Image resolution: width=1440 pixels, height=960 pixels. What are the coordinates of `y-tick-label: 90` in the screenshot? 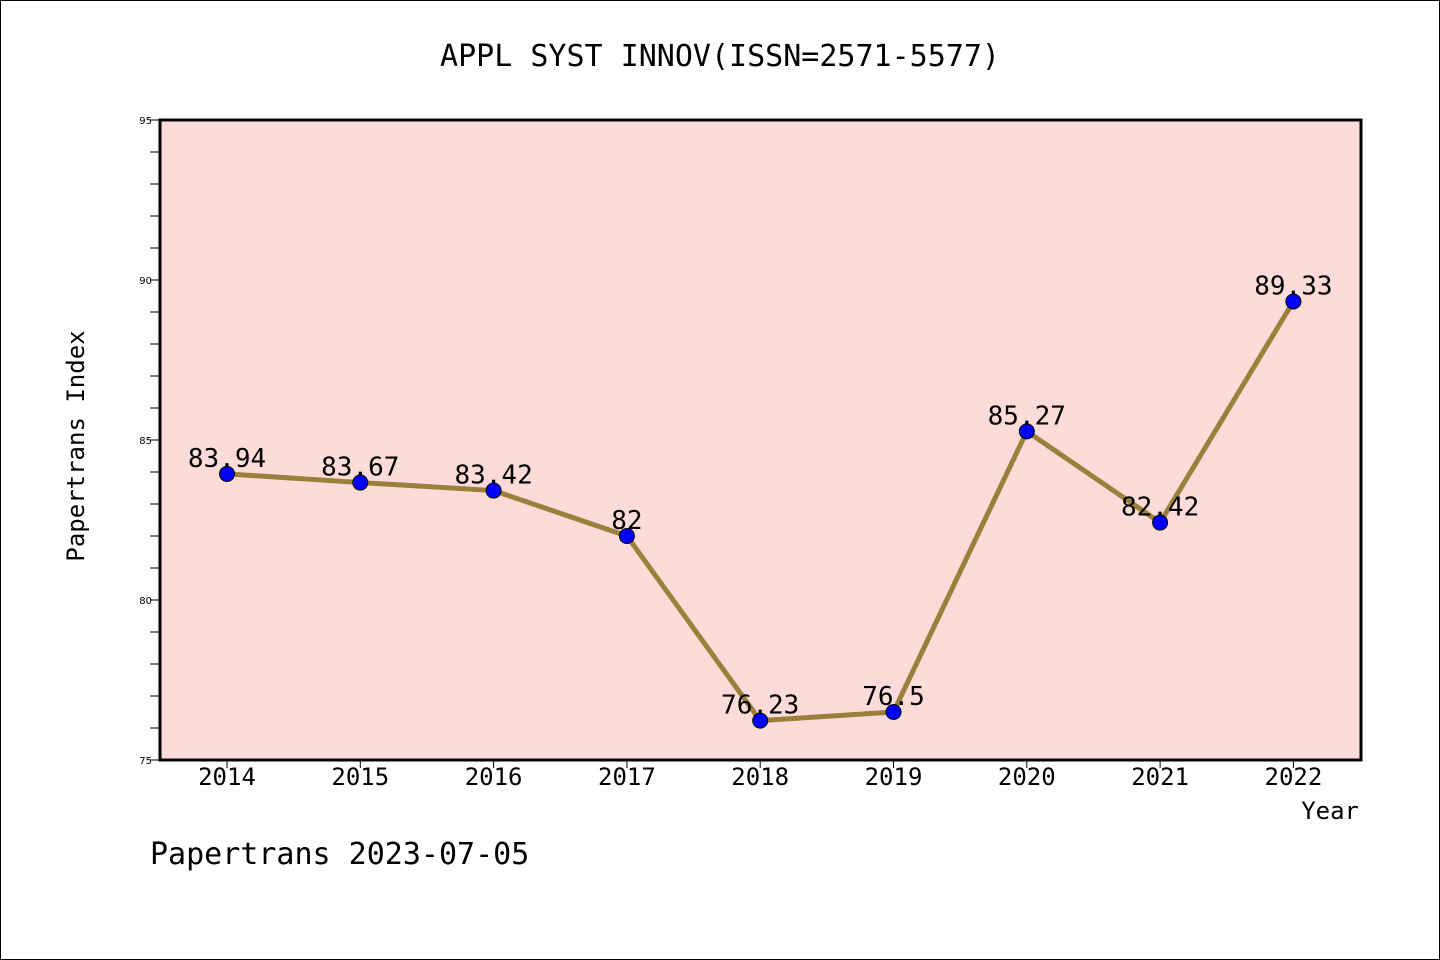 It's located at (145, 281).